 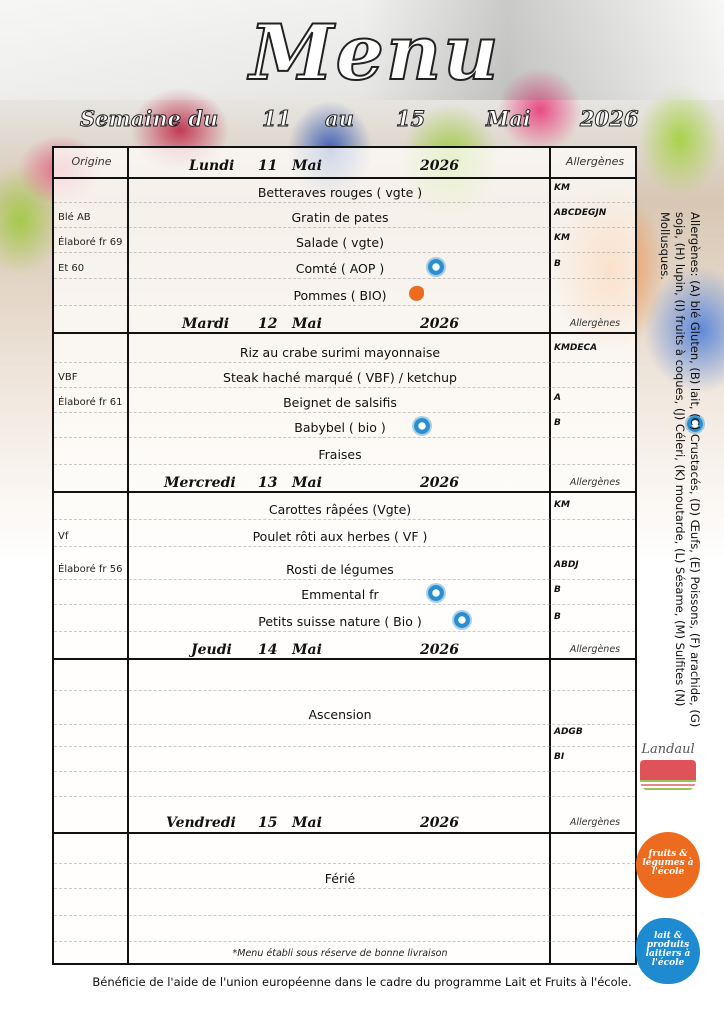 I want to click on week-end: 15, so click(x=410, y=119).